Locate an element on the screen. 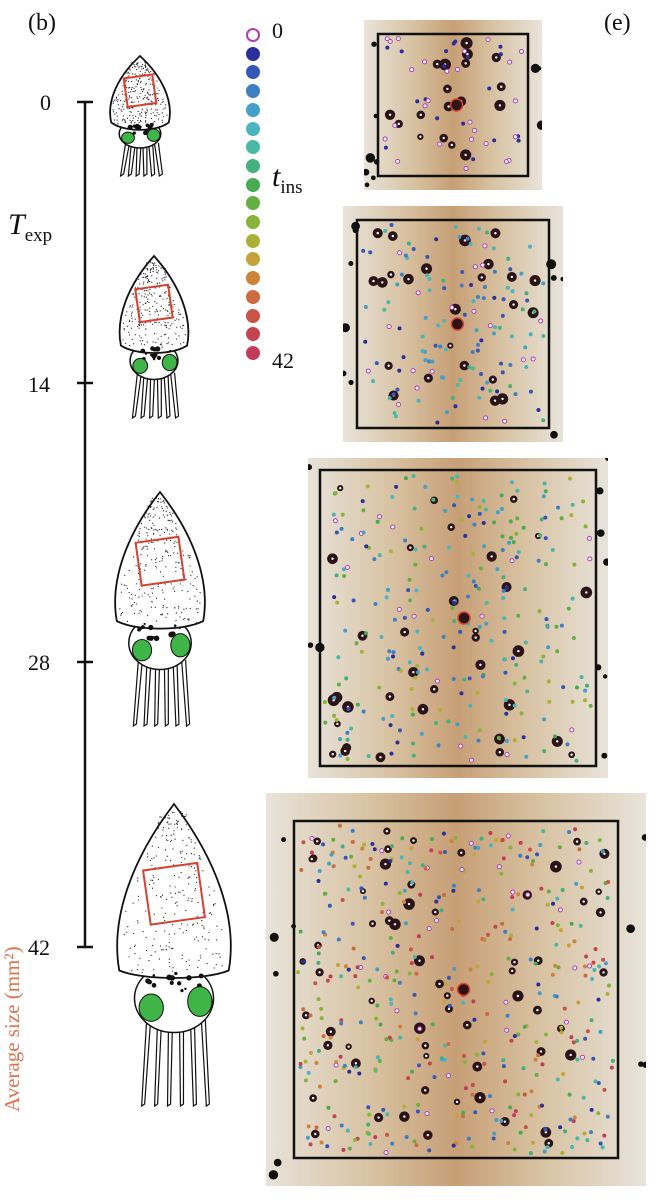 The width and height of the screenshot is (663, 1200). color-scale-max-label: 42 is located at coordinates (283, 360).